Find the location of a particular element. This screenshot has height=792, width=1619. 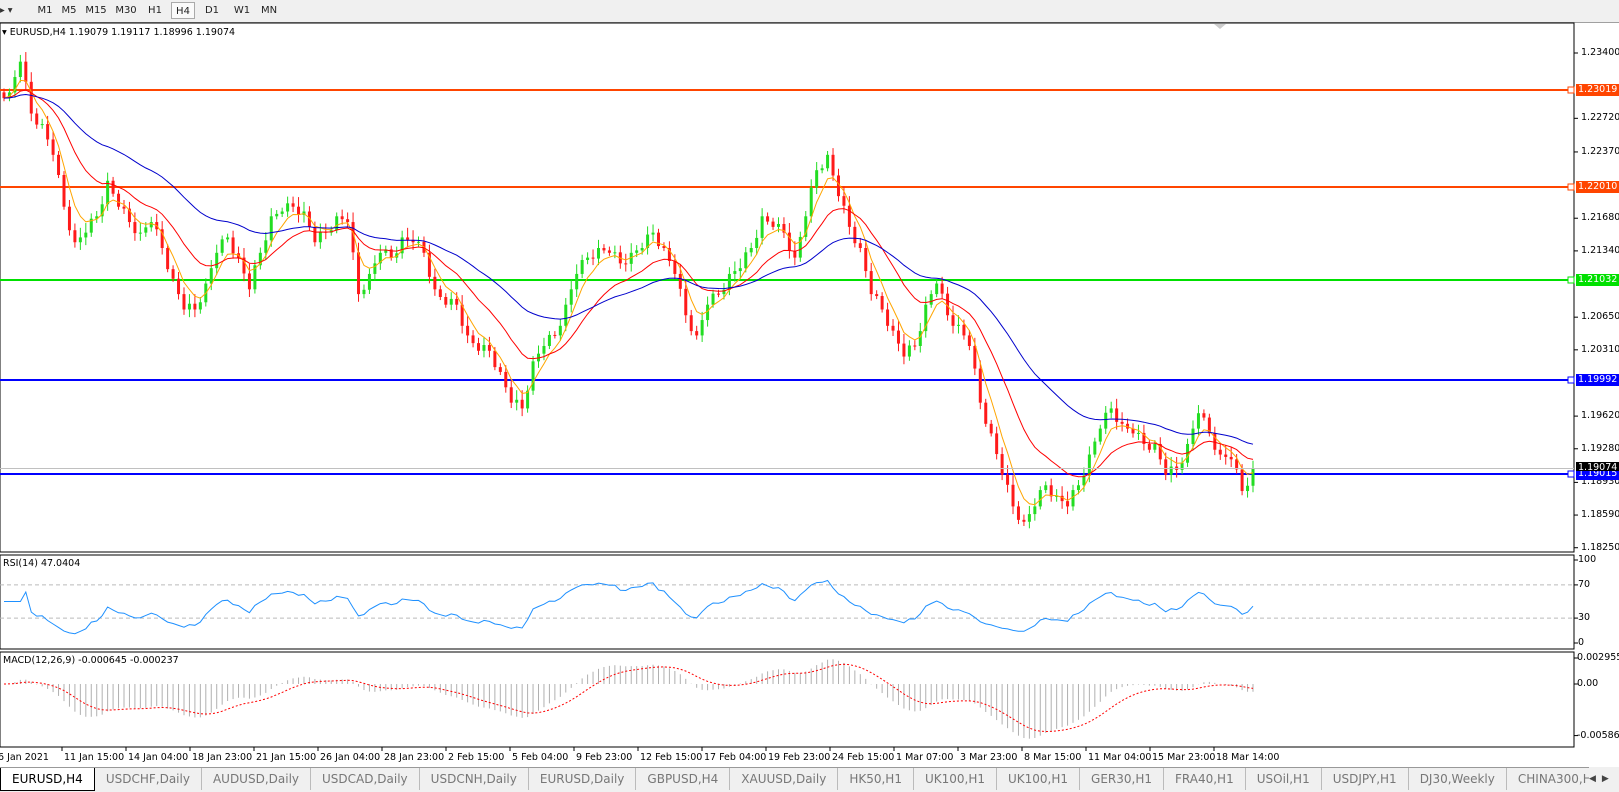

time-tick-label: 3 Mar 23:00 is located at coordinates (989, 757).